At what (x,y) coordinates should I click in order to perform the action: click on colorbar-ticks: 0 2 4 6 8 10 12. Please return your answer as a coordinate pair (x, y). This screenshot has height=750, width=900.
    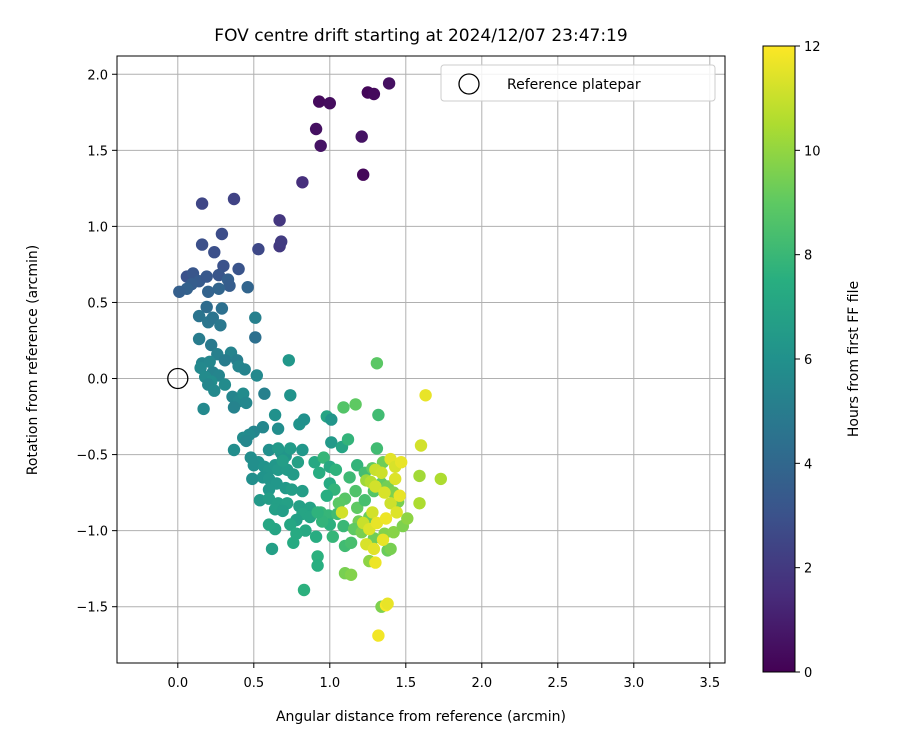
    Looking at the image, I should click on (808, 360).